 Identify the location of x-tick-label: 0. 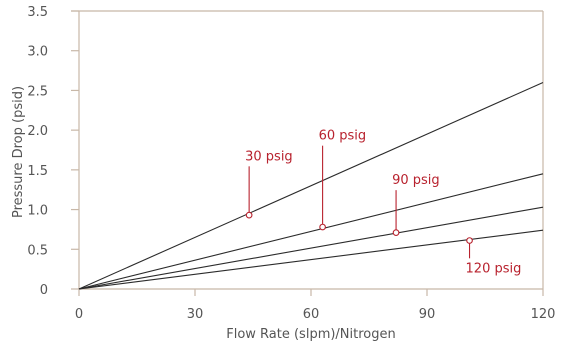
(79, 314).